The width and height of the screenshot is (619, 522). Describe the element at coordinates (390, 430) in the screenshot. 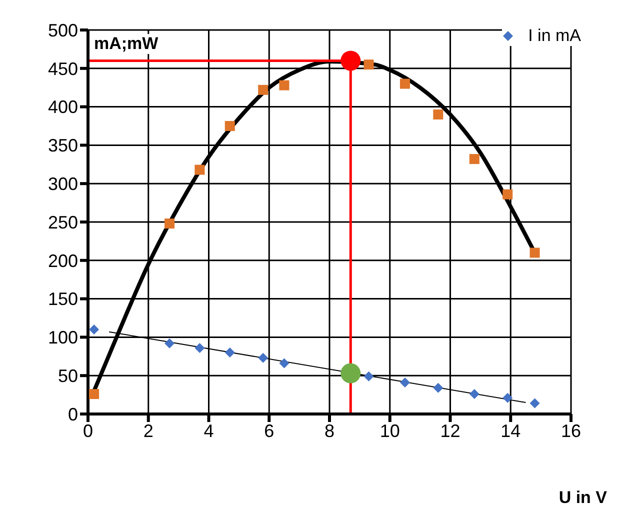

I see `x-tick-label: 10` at that location.